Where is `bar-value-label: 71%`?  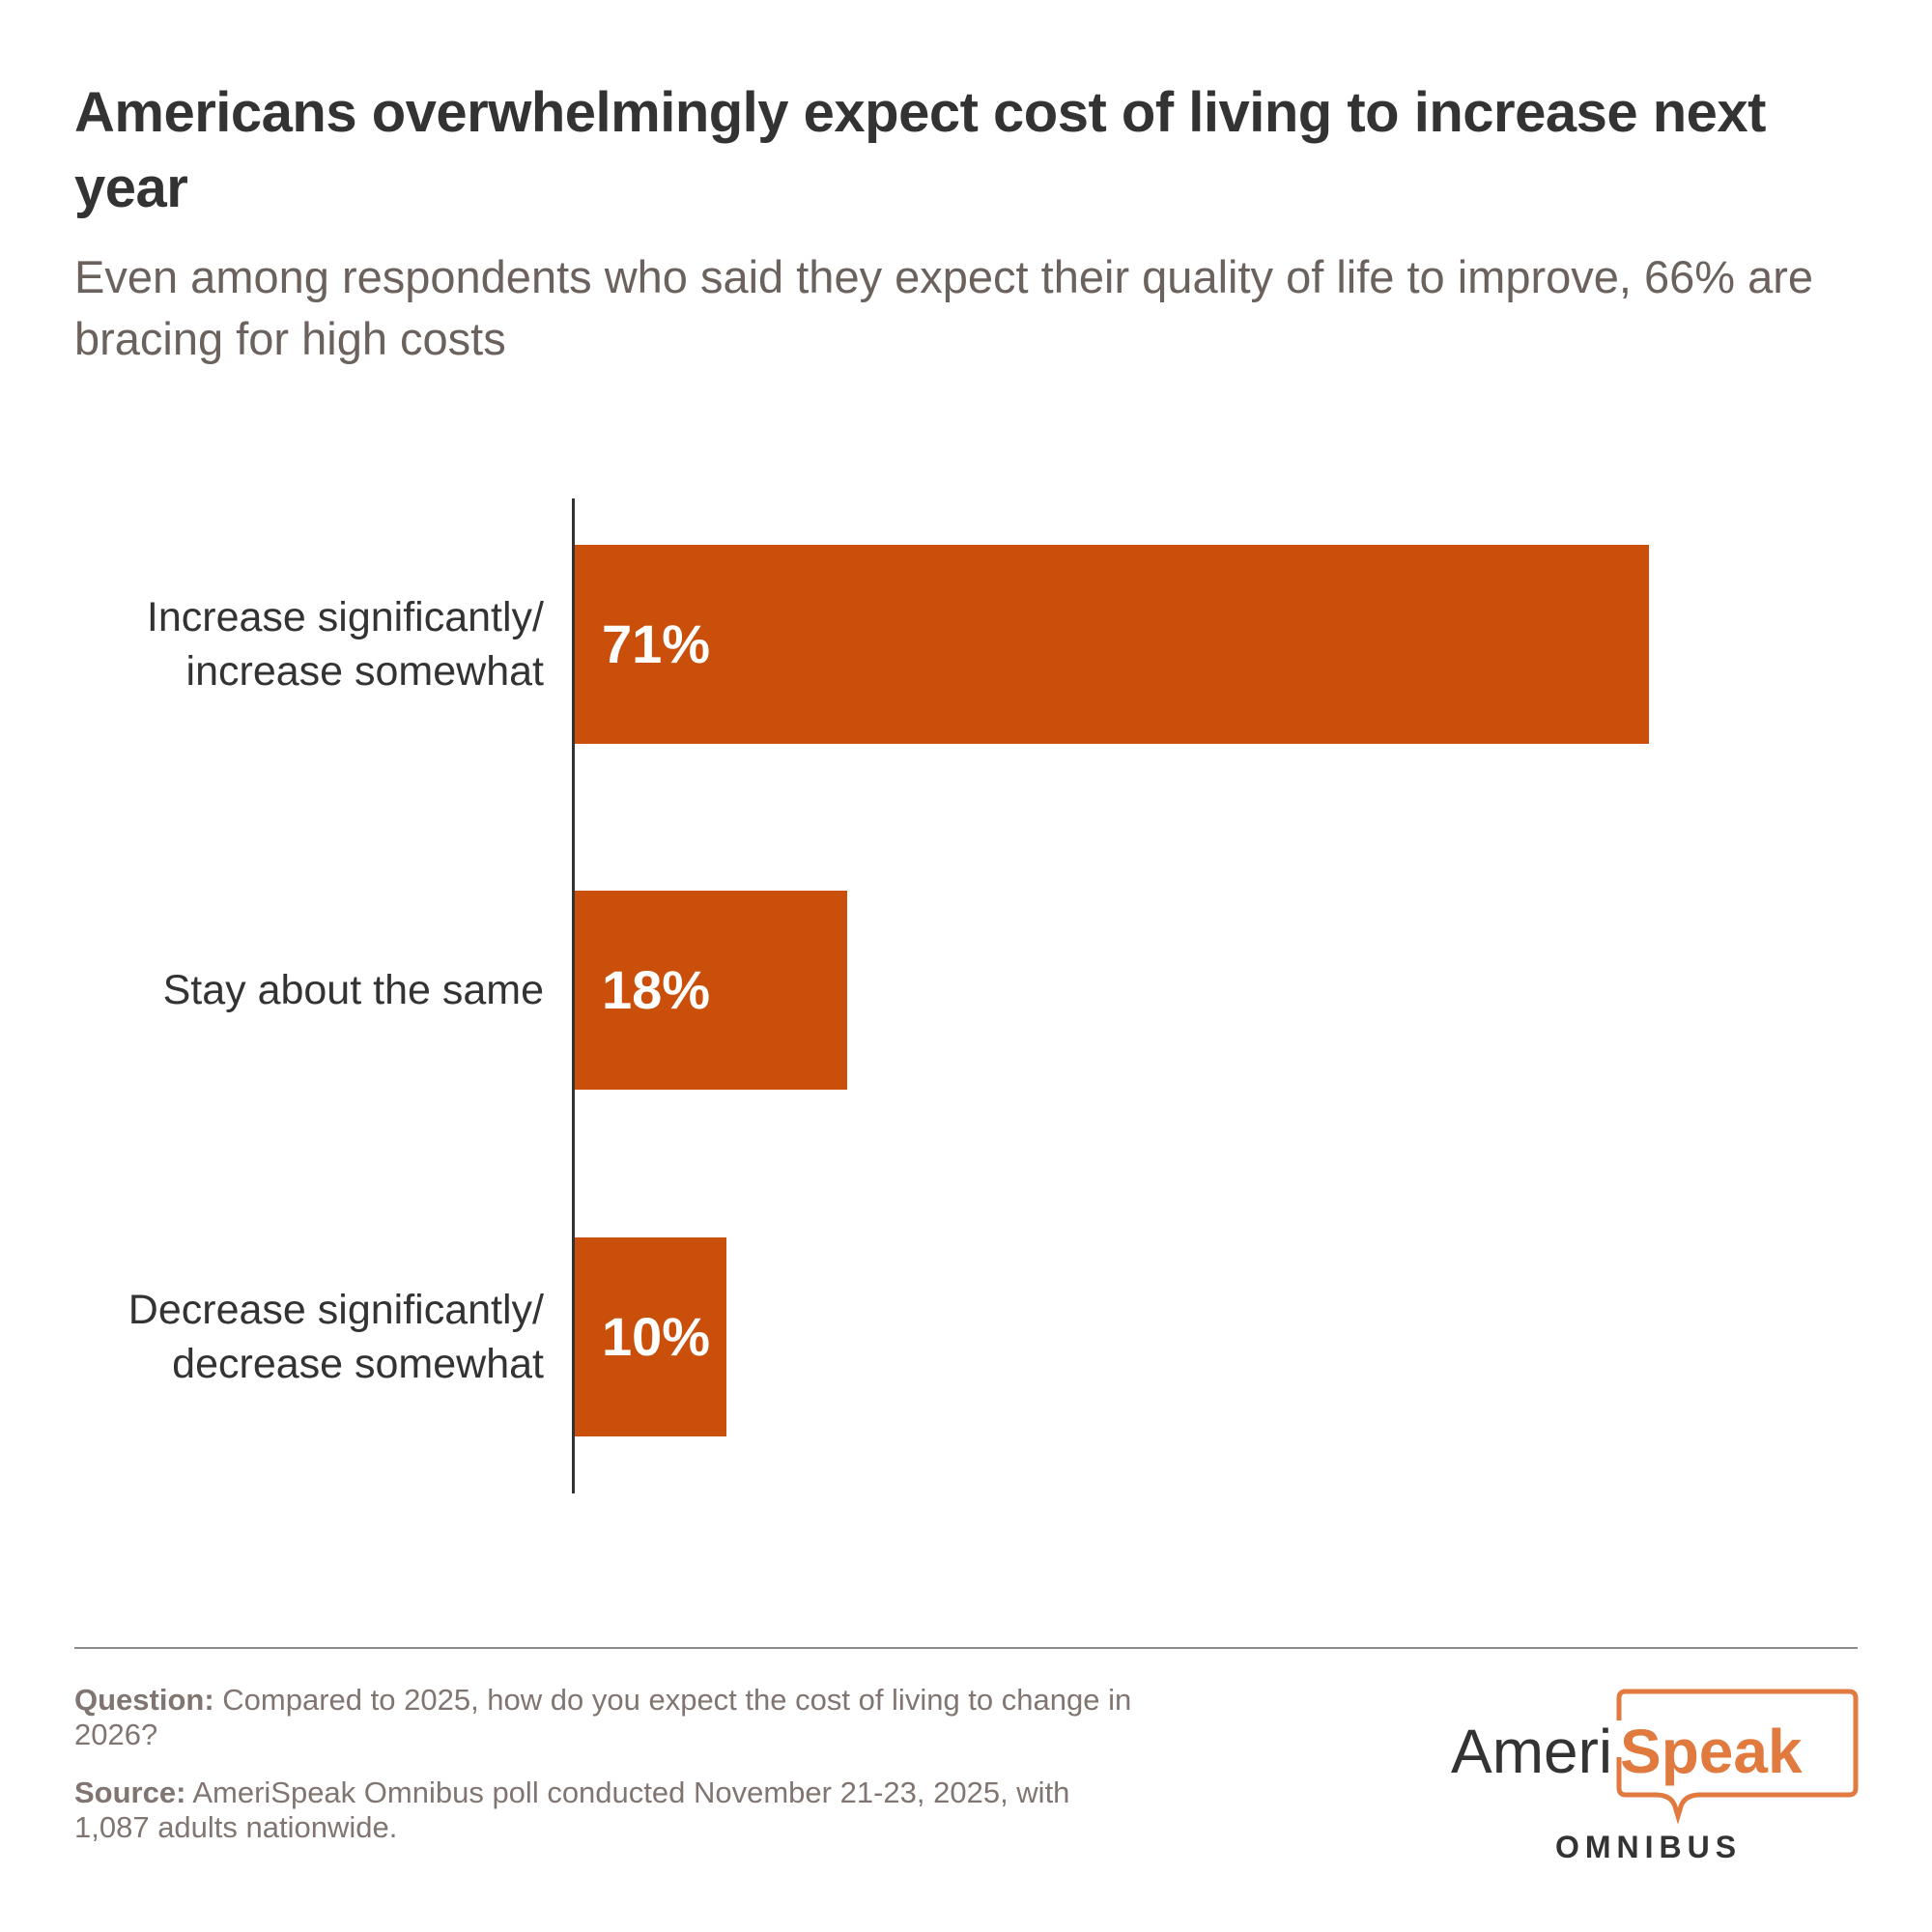
bar-value-label: 71% is located at coordinates (656, 643).